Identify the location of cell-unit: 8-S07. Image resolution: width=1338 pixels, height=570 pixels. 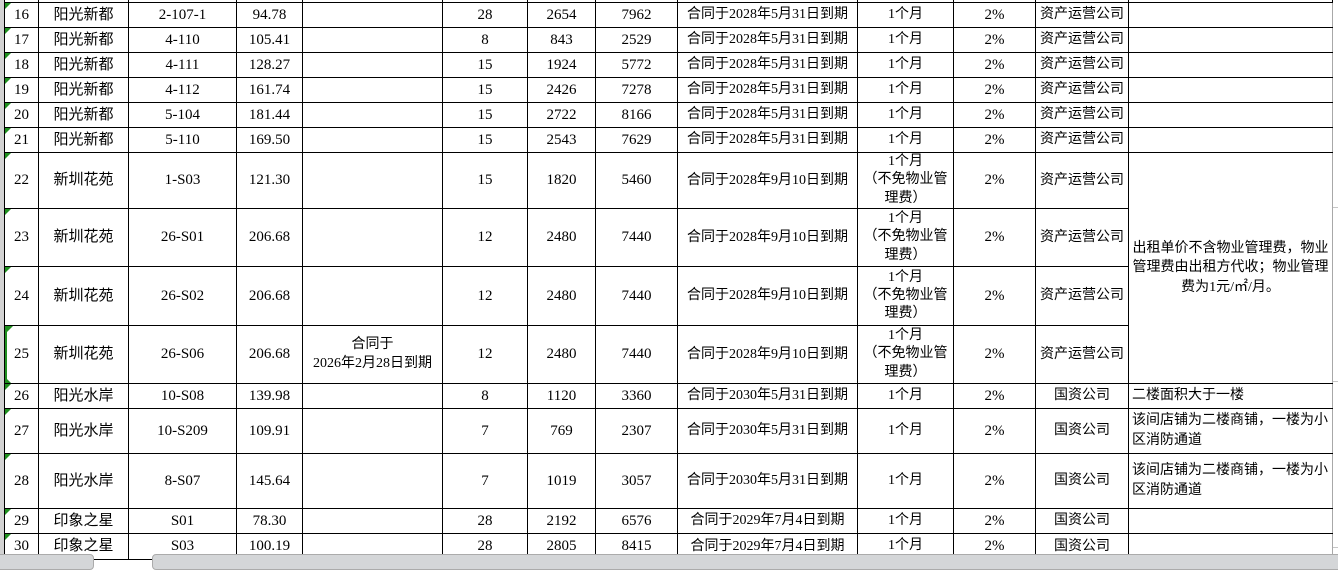
(182, 481).